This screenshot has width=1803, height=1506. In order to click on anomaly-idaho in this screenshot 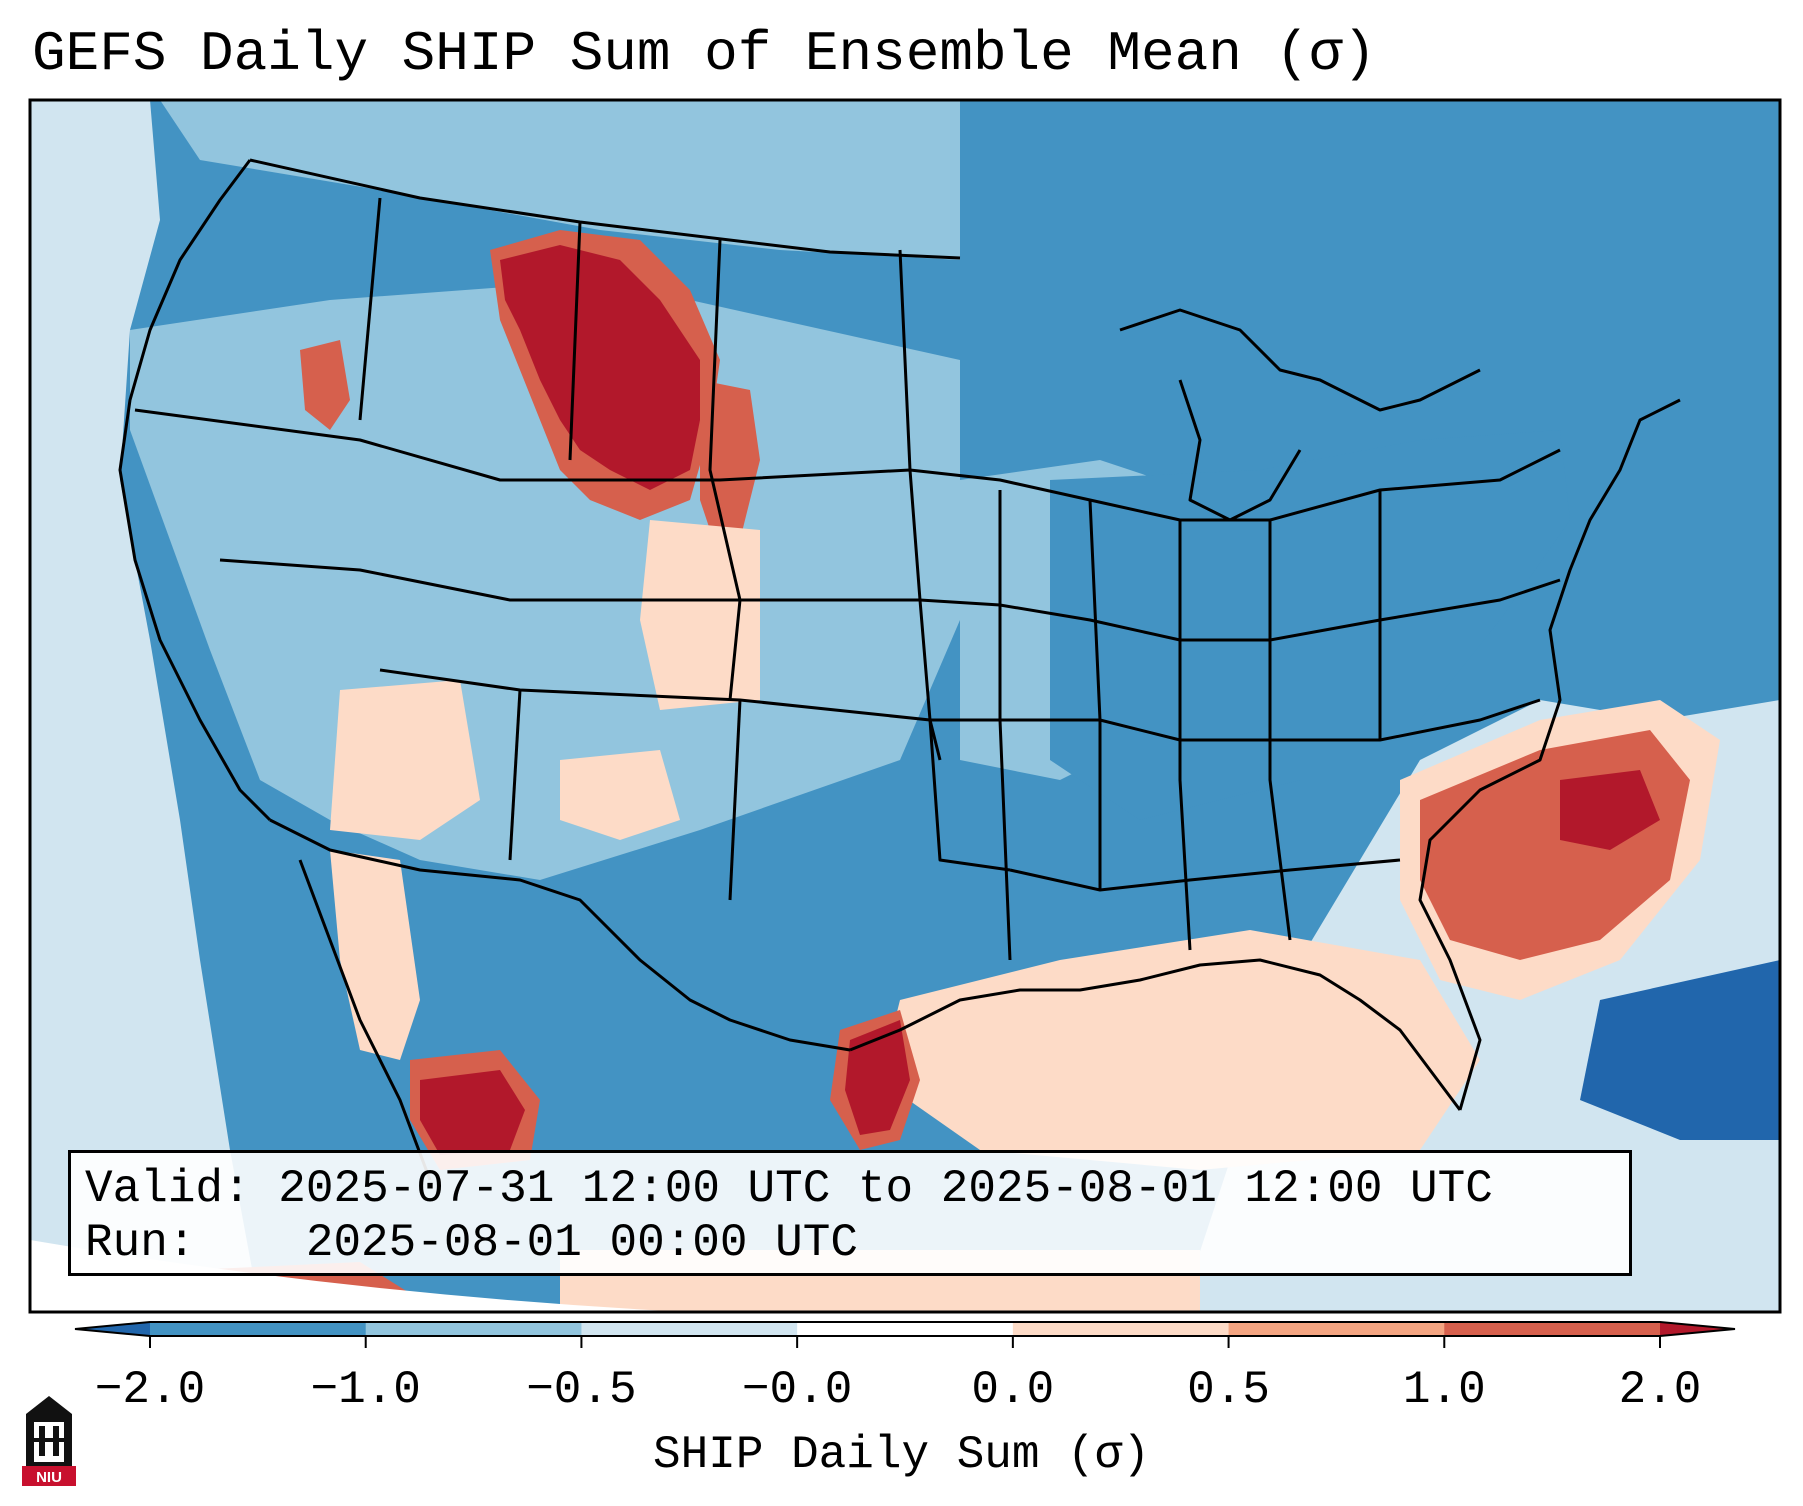, I will do `click(325, 385)`.